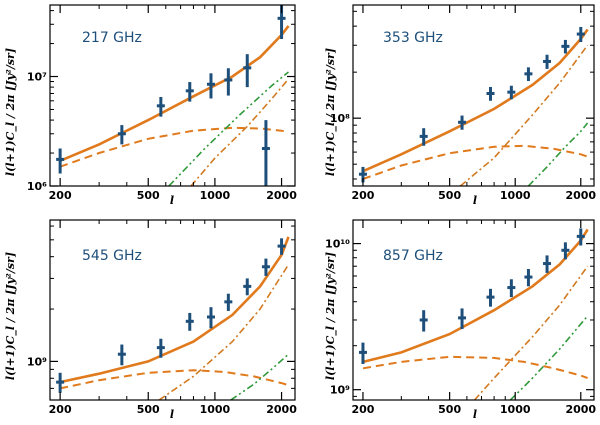  What do you see at coordinates (37, 186) in the screenshot?
I see `y-tick-label: 10⁶` at bounding box center [37, 186].